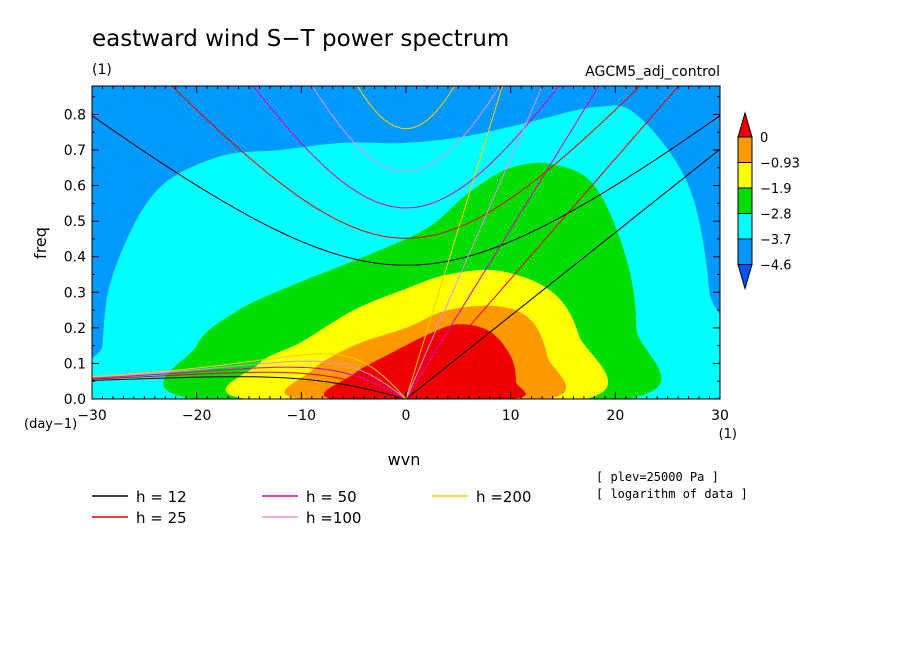  Describe the element at coordinates (75, 329) in the screenshot. I see `y-tick-label-2: 0.2` at that location.